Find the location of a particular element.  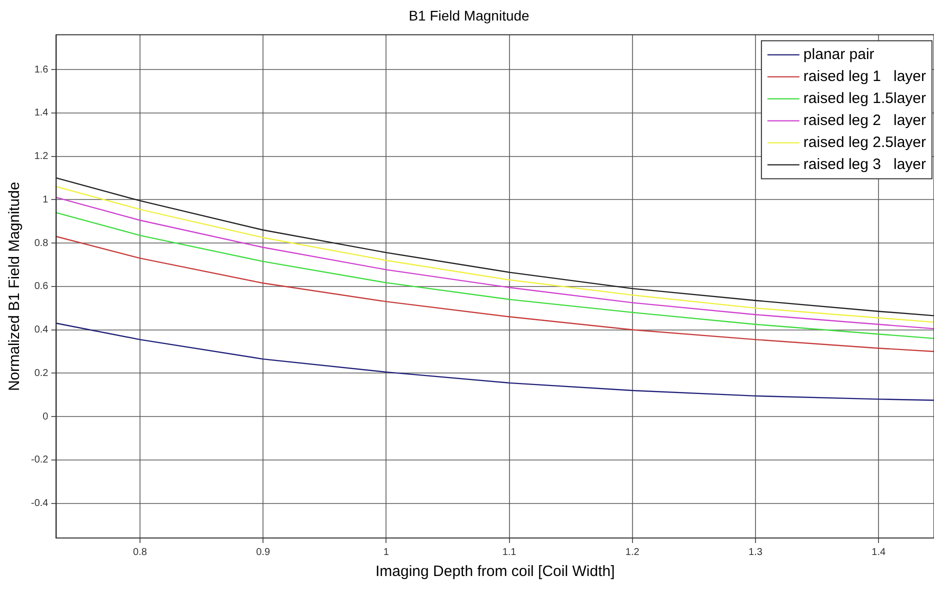

x-tick-label: 1 is located at coordinates (386, 552).